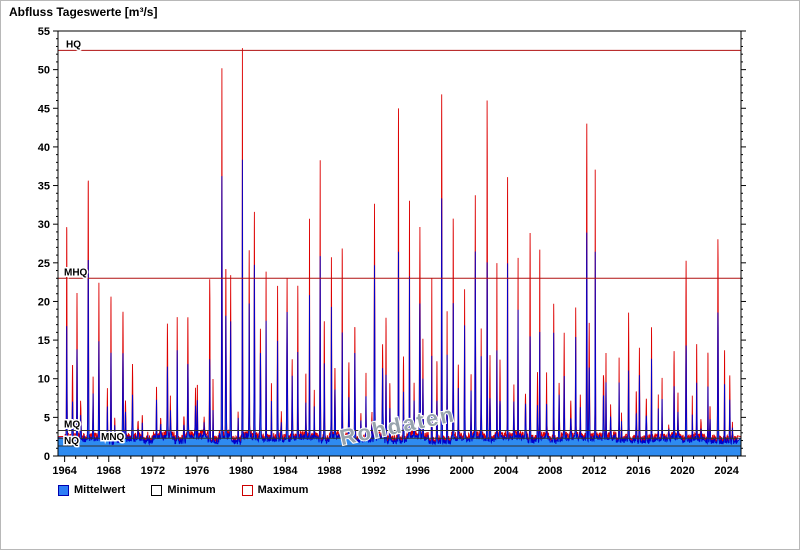 This screenshot has height=550, width=800. Describe the element at coordinates (100, 490) in the screenshot. I see `legend-label-mittelwert: Mittelwert` at that location.